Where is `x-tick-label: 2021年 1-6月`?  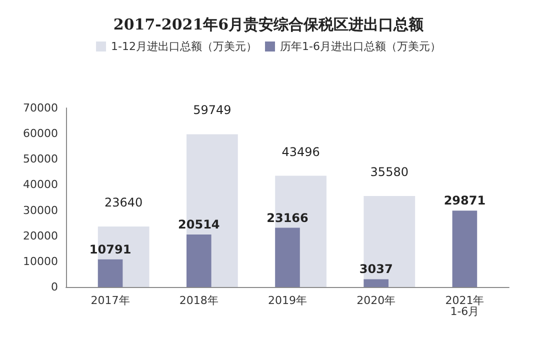 x-tick-label: 2021年 1-6月 is located at coordinates (464, 306).